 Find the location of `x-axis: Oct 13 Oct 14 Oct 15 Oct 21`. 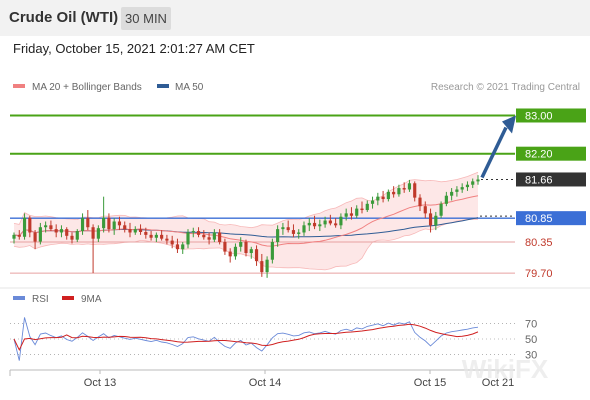

x-axis: Oct 13 Oct 14 Oct 15 Oct 21 is located at coordinates (261, 379).